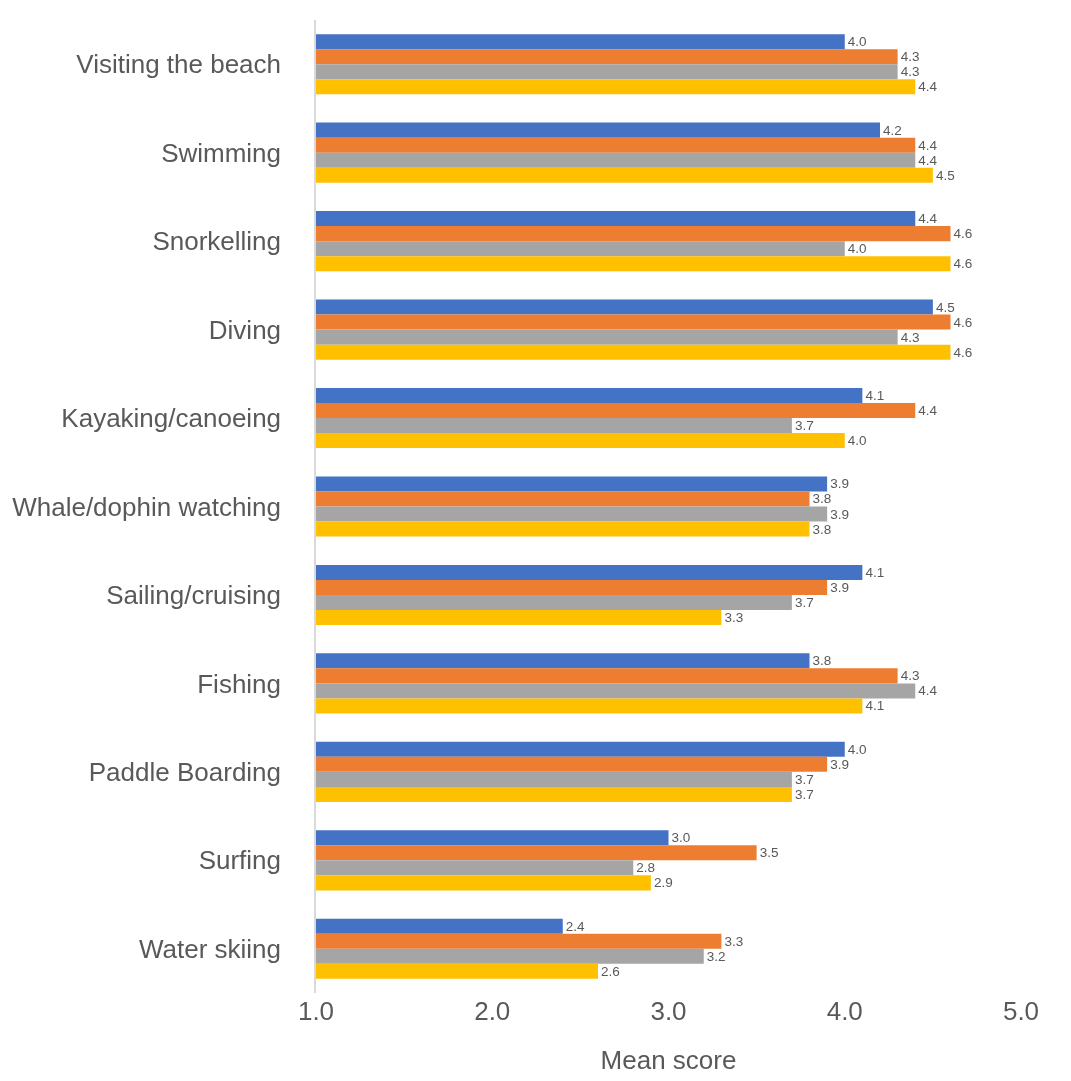  Describe the element at coordinates (892, 130) in the screenshot. I see `data-label: 4.2` at that location.